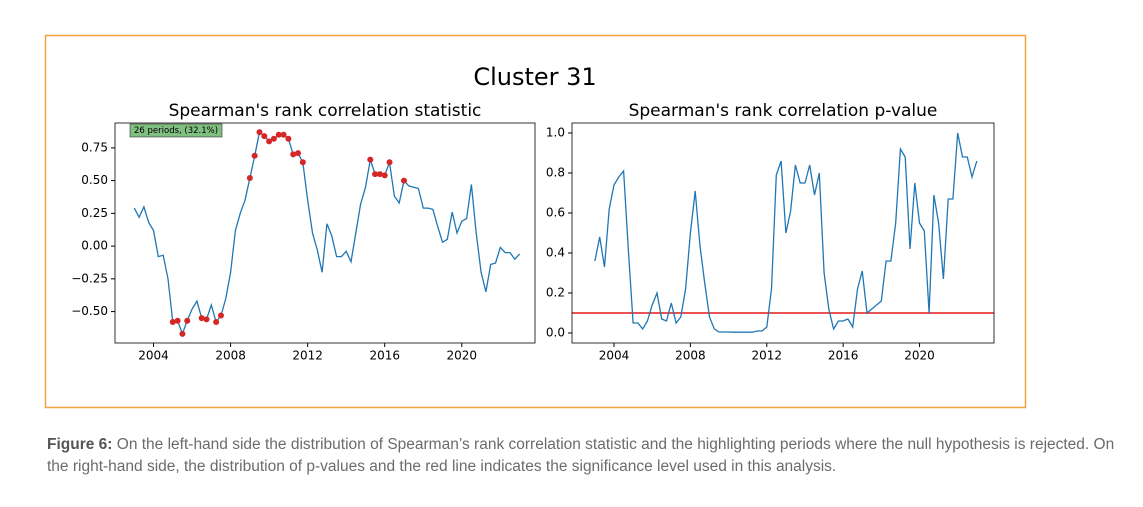  I want to click on y-tick-label: −0.25, so click(89, 278).